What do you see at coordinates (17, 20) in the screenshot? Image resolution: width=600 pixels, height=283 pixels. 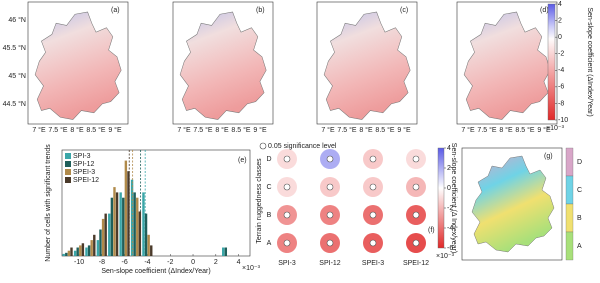 I see `y-tick-label: 46 °N` at bounding box center [17, 20].